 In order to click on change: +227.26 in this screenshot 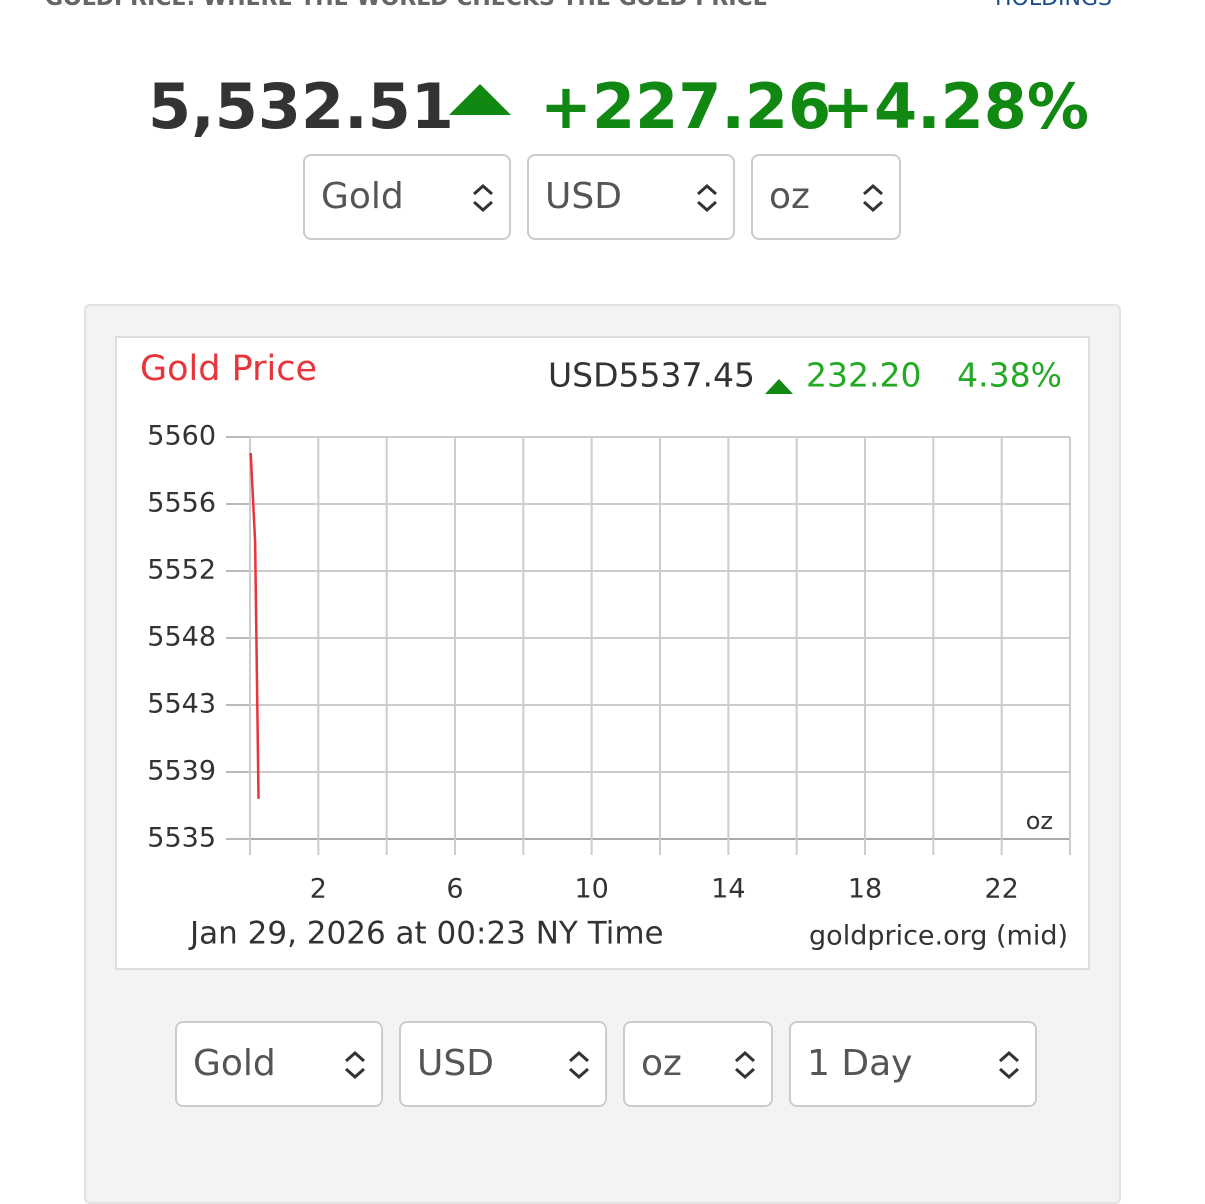, I will do `click(686, 106)`.